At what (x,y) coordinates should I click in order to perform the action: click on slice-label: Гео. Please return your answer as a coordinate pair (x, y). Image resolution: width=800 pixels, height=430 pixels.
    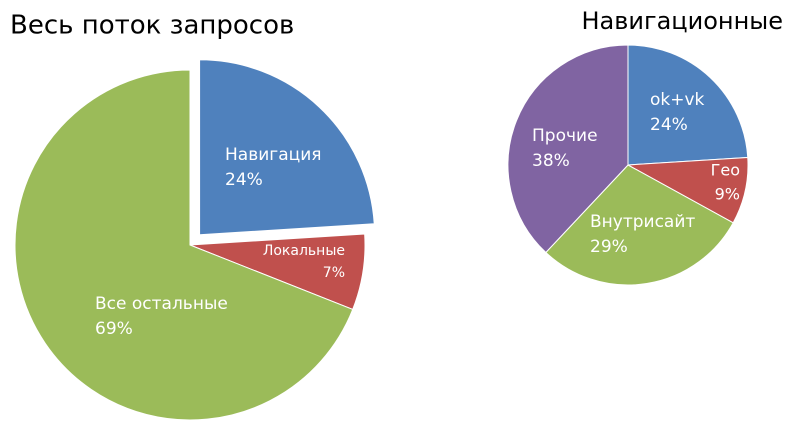
    Looking at the image, I should click on (725, 170).